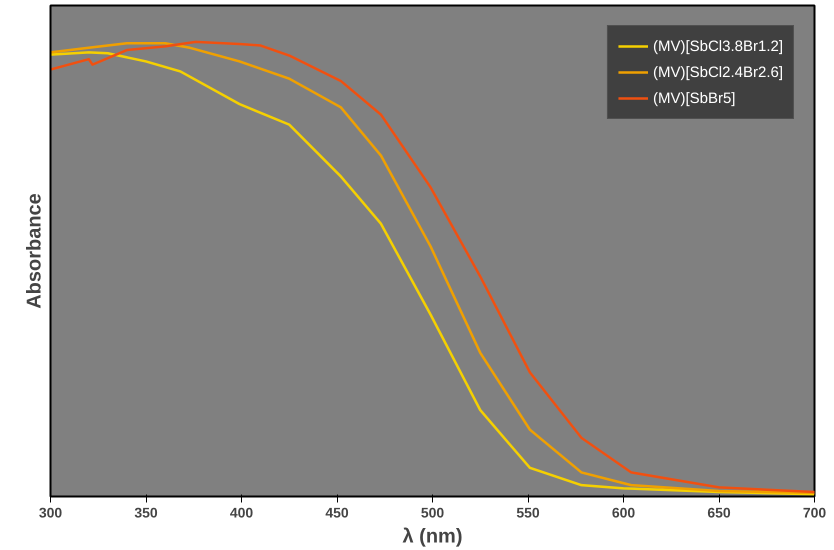 The image size is (834, 550). Describe the element at coordinates (624, 512) in the screenshot. I see `x-tick-label: 600` at that location.